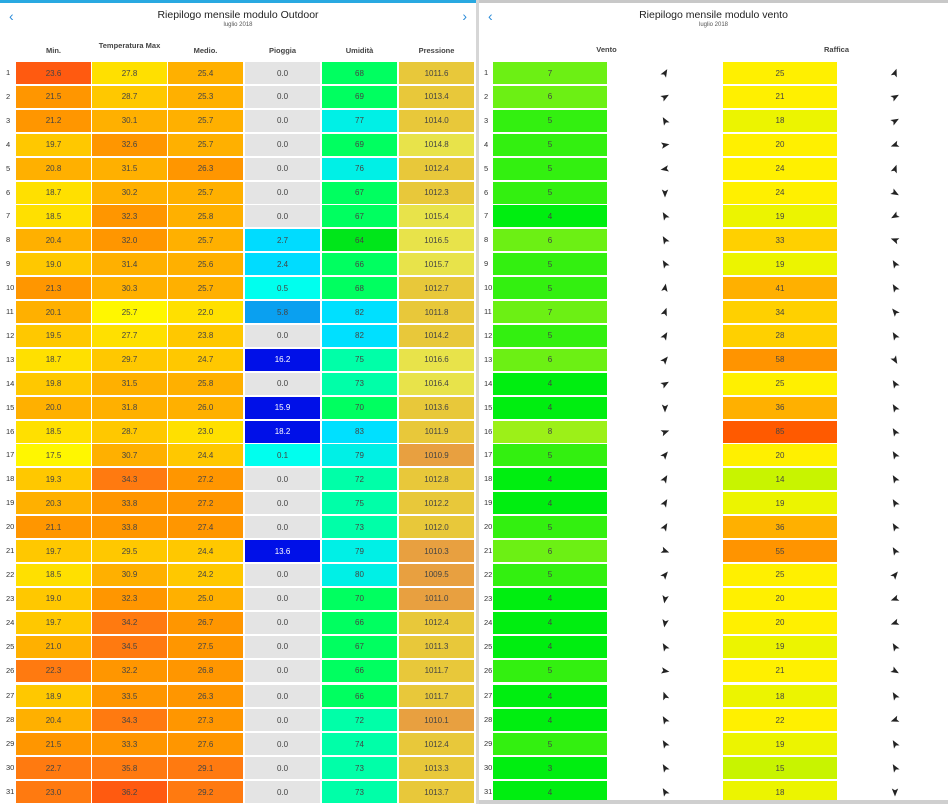  Describe the element at coordinates (10, 646) in the screenshot. I see `row-day-number: 25` at that location.